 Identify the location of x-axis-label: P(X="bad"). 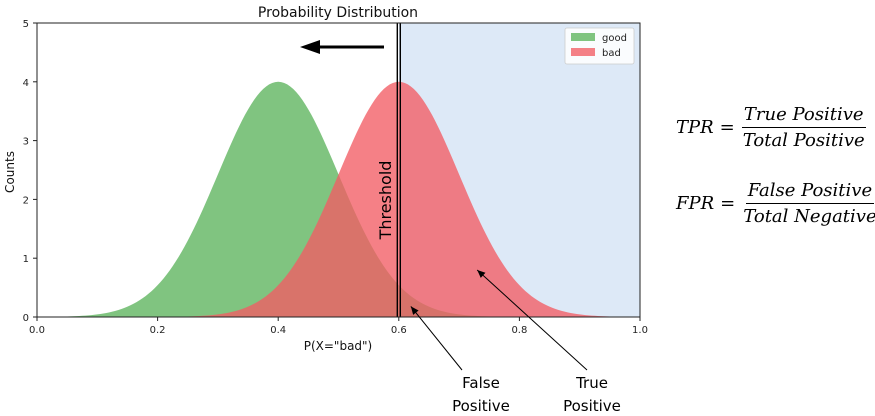
(338, 346).